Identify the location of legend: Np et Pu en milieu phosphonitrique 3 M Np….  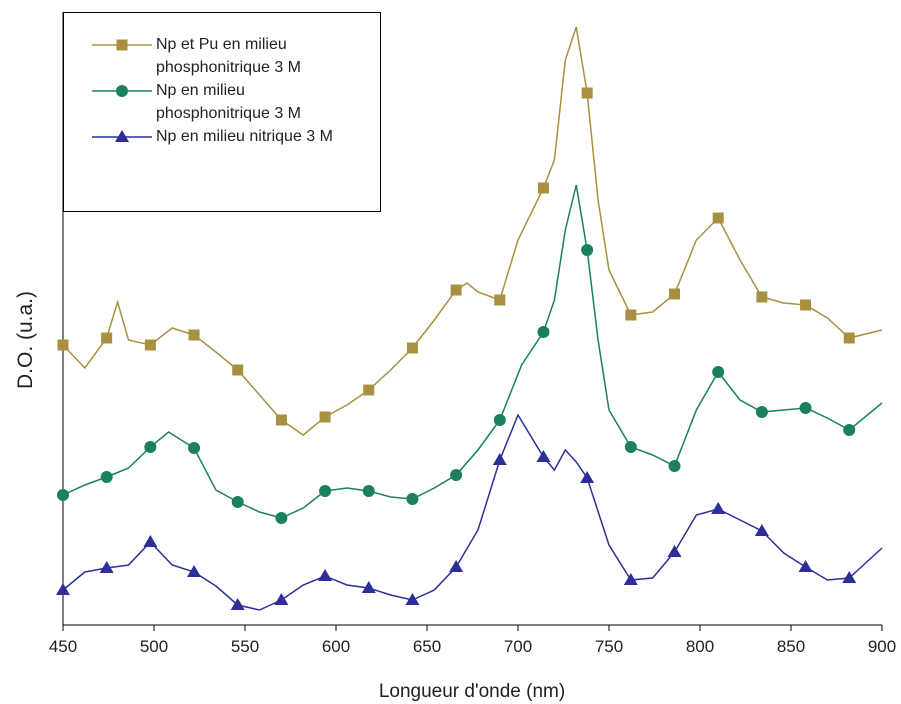
(222, 112).